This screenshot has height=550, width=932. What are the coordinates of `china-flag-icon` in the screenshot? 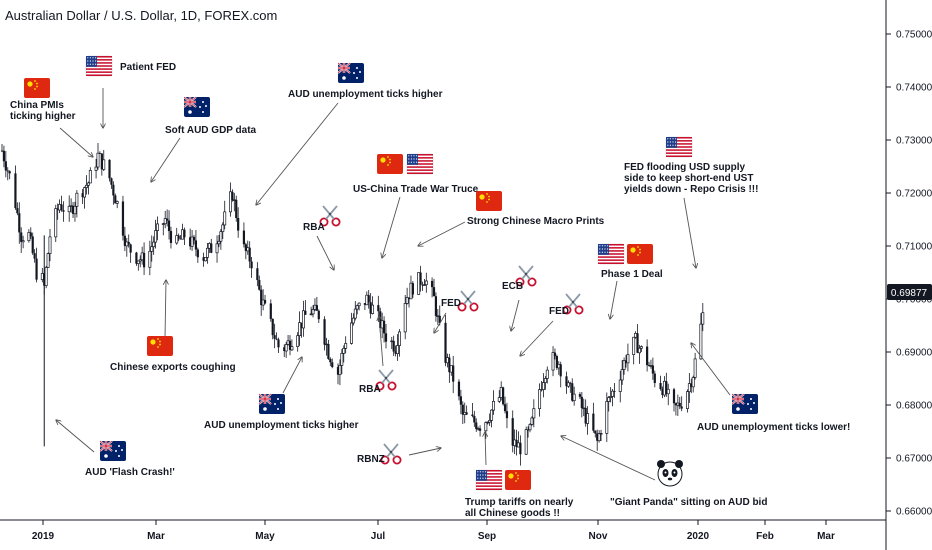 It's located at (489, 201).